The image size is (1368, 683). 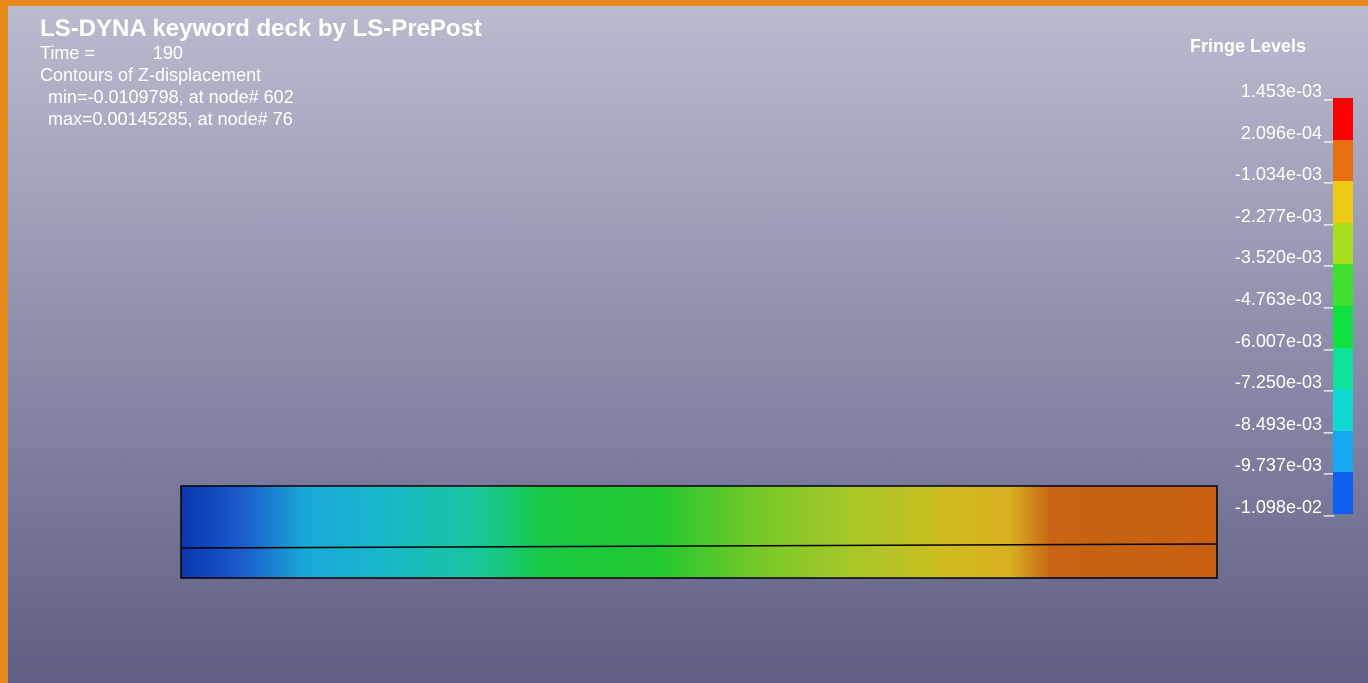 I want to click on fringe-level-label: 1.453e-03, so click(x=1287, y=91).